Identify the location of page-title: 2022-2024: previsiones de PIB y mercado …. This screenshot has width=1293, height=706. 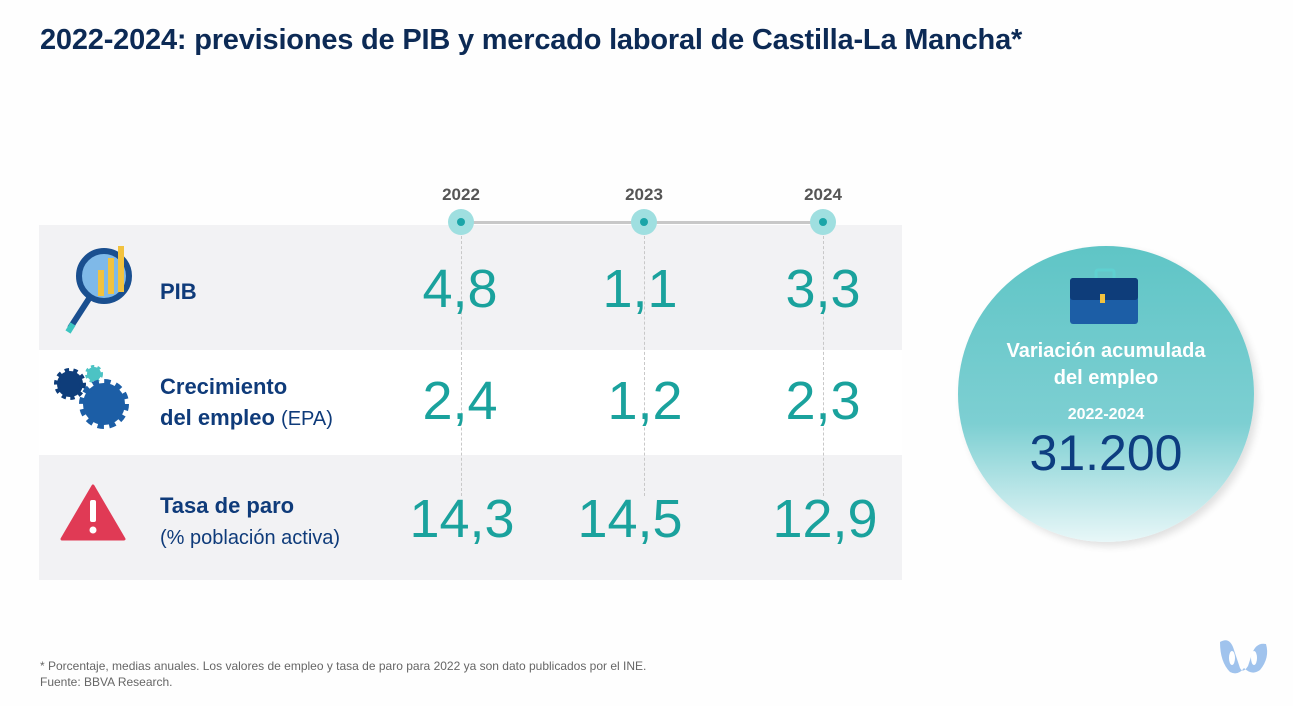
(531, 40).